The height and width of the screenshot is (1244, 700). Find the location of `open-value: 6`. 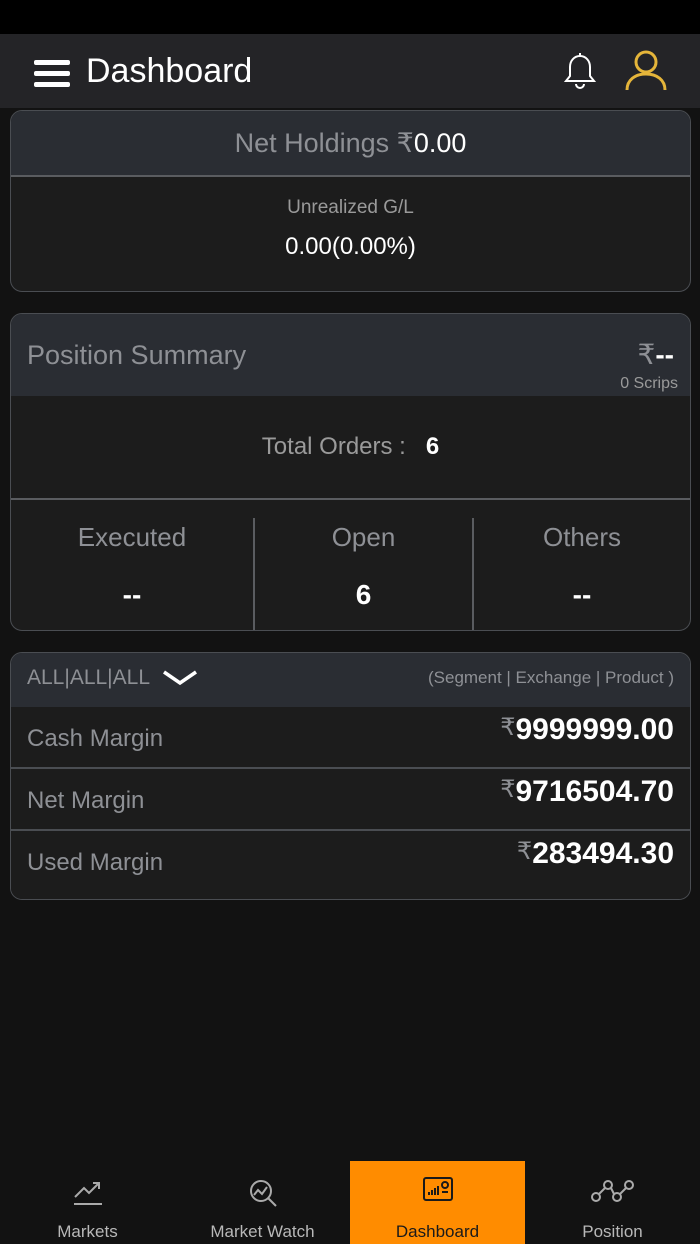

open-value: 6 is located at coordinates (363, 594).